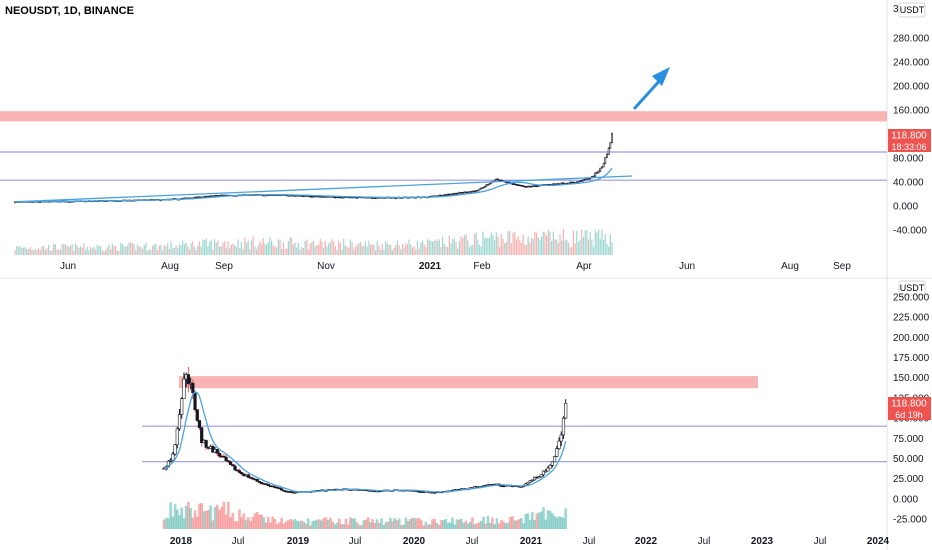 The image size is (932, 550). I want to click on currency-label-bottom: USDT, so click(912, 288).